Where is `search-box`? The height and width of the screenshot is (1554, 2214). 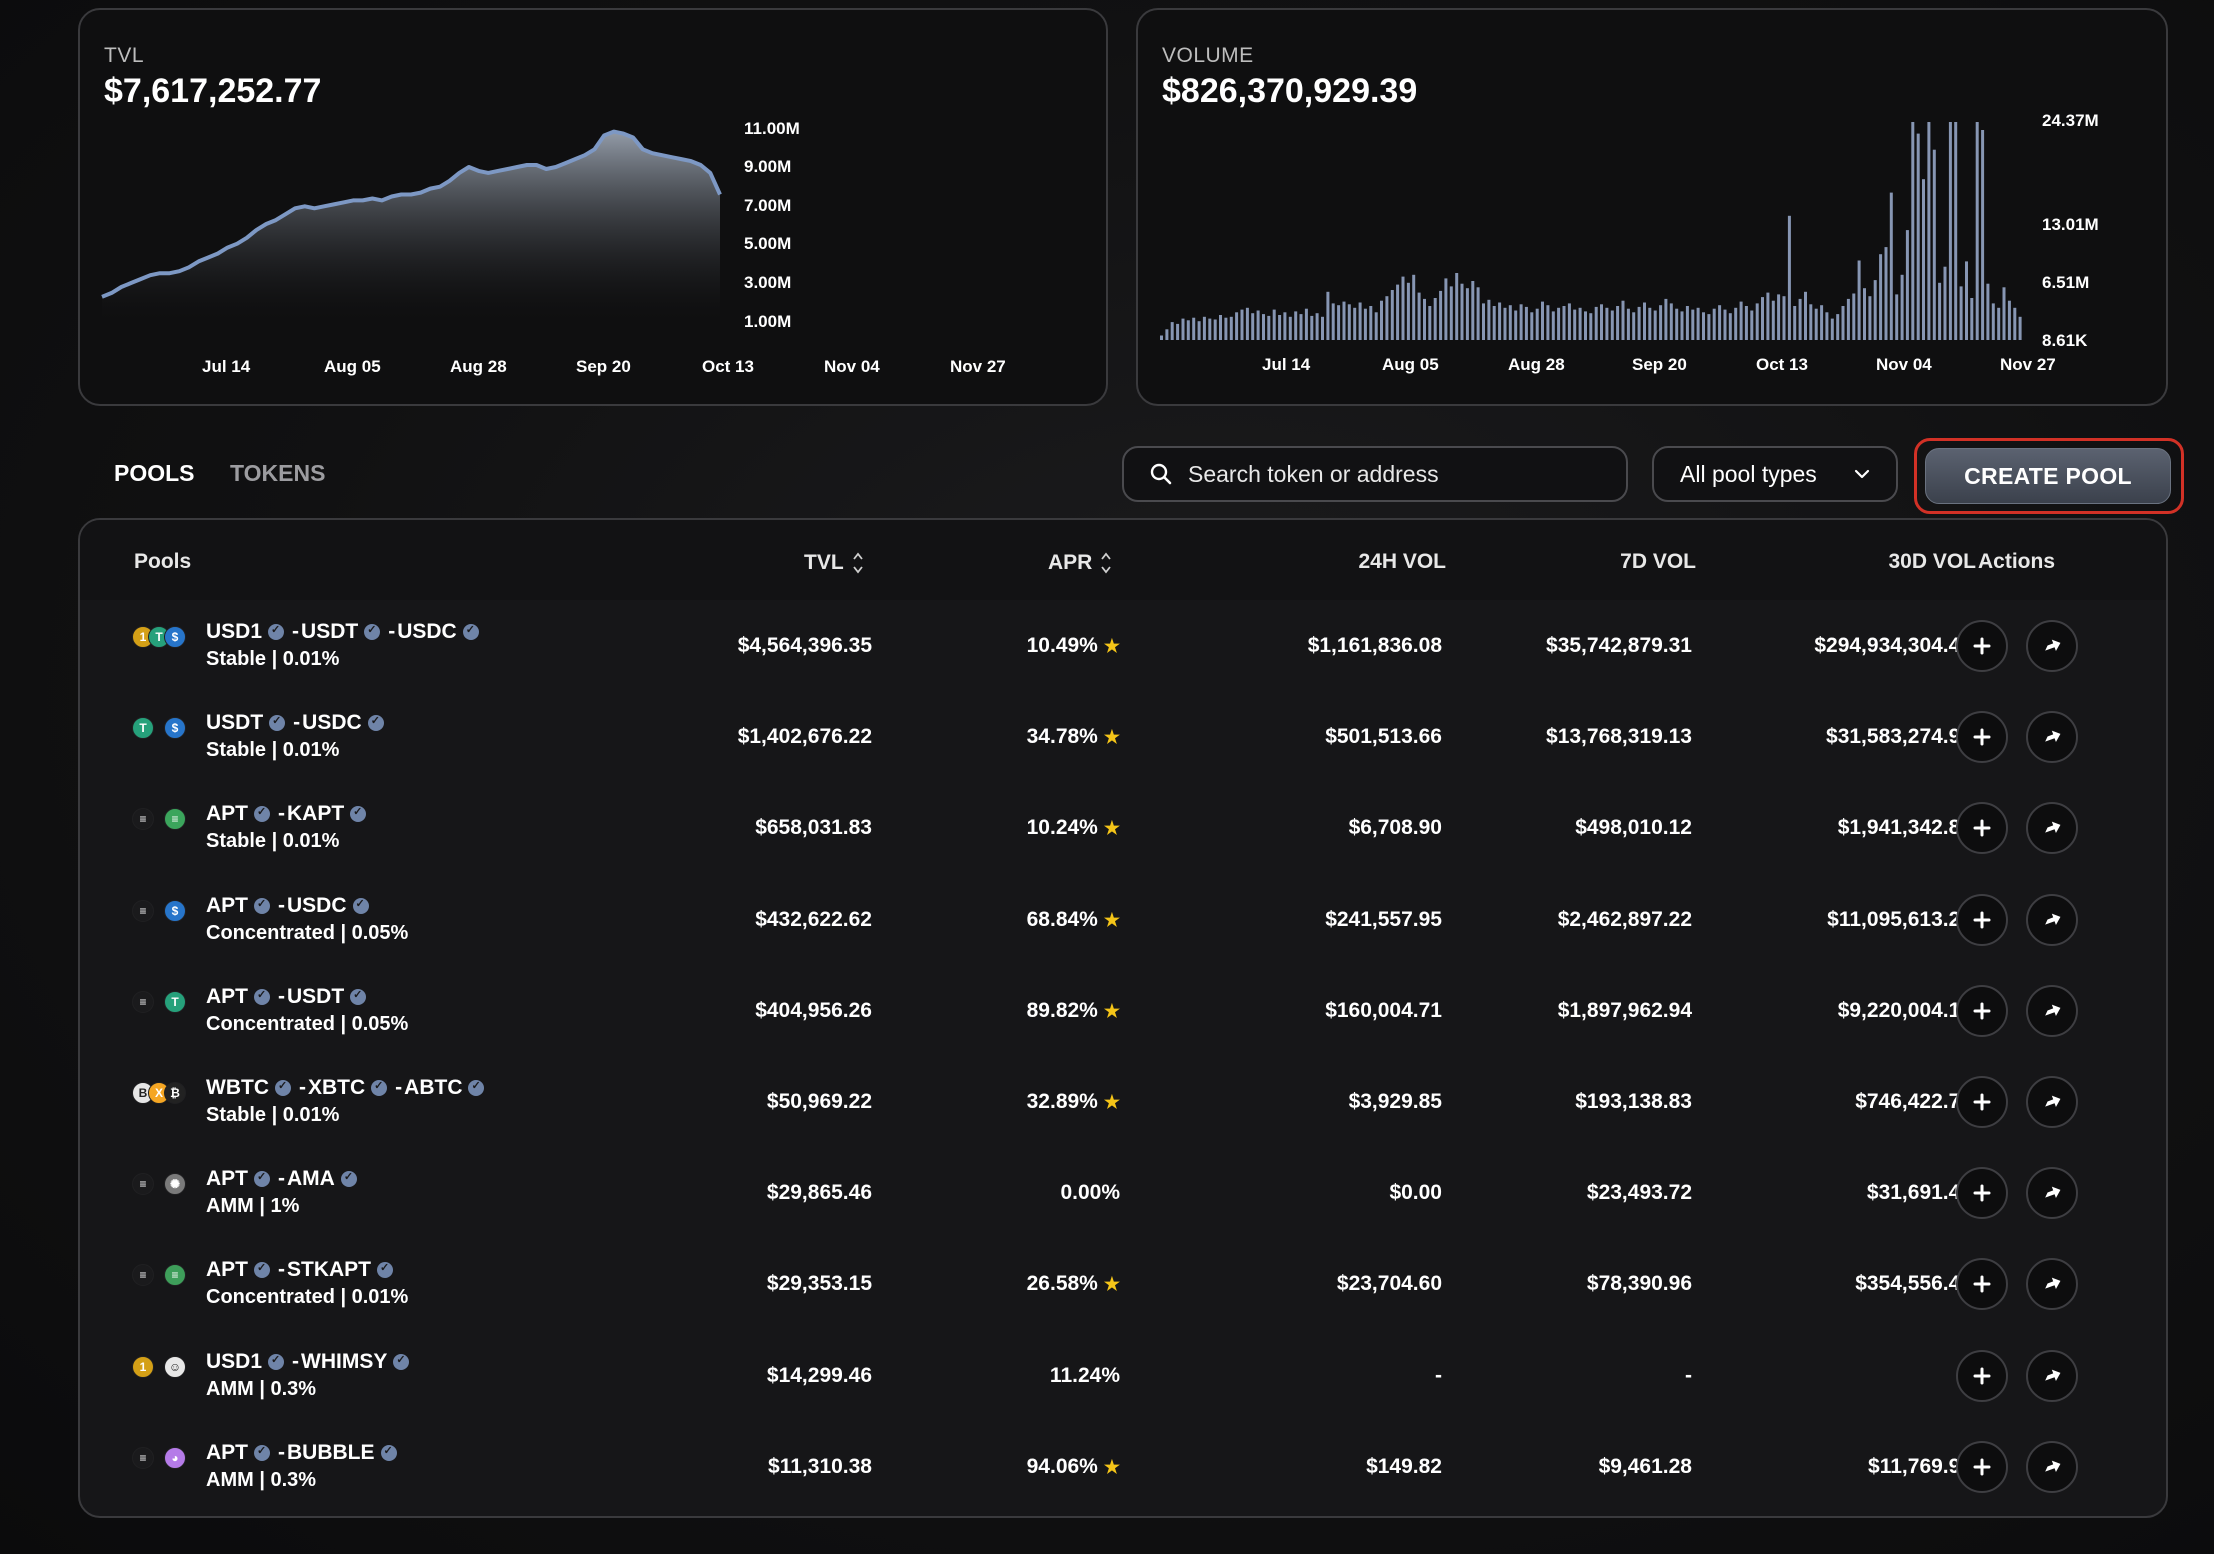
search-box is located at coordinates (1375, 474).